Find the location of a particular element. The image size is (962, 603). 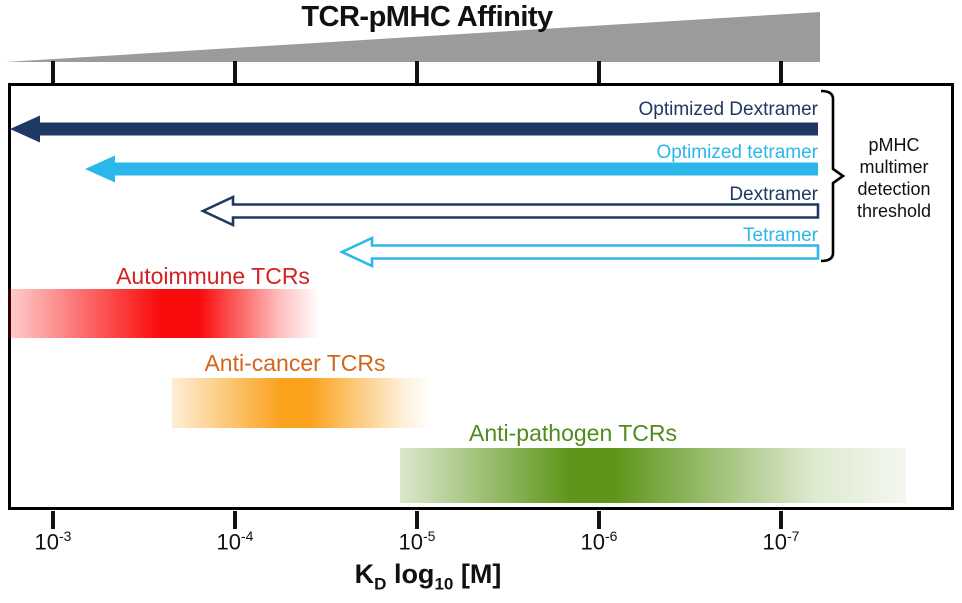

arrow-optimized-dextramer is located at coordinates (414, 129).